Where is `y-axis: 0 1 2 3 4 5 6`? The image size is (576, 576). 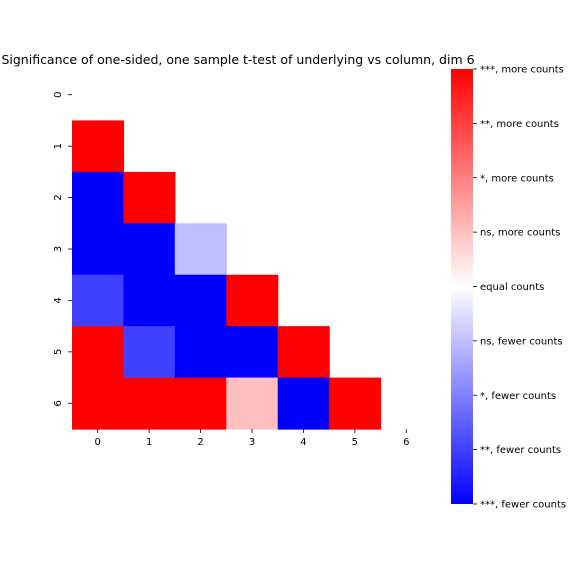
y-axis: 0 1 2 3 4 5 6 is located at coordinates (62, 249).